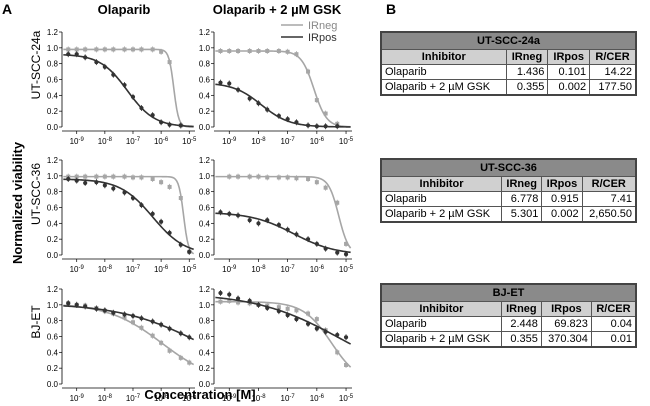  What do you see at coordinates (205, 80) in the screenshot?
I see `y-tick-label: 0.6` at bounding box center [205, 80].